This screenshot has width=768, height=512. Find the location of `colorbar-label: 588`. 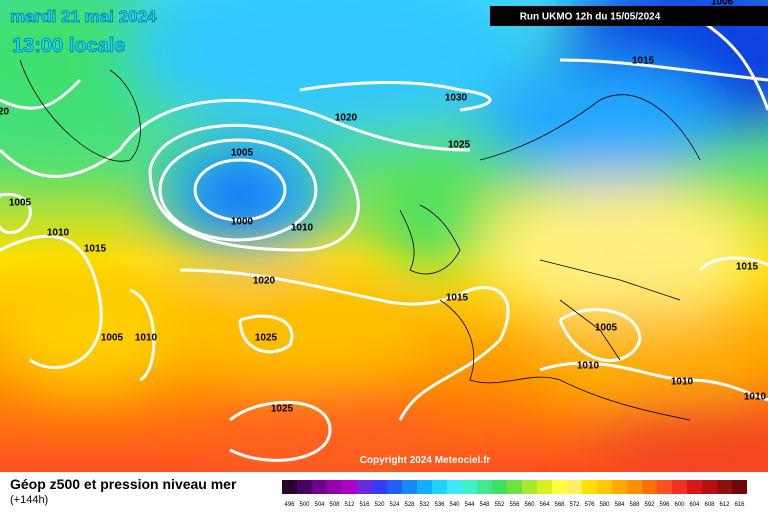

colorbar-label: 588 is located at coordinates (634, 505).